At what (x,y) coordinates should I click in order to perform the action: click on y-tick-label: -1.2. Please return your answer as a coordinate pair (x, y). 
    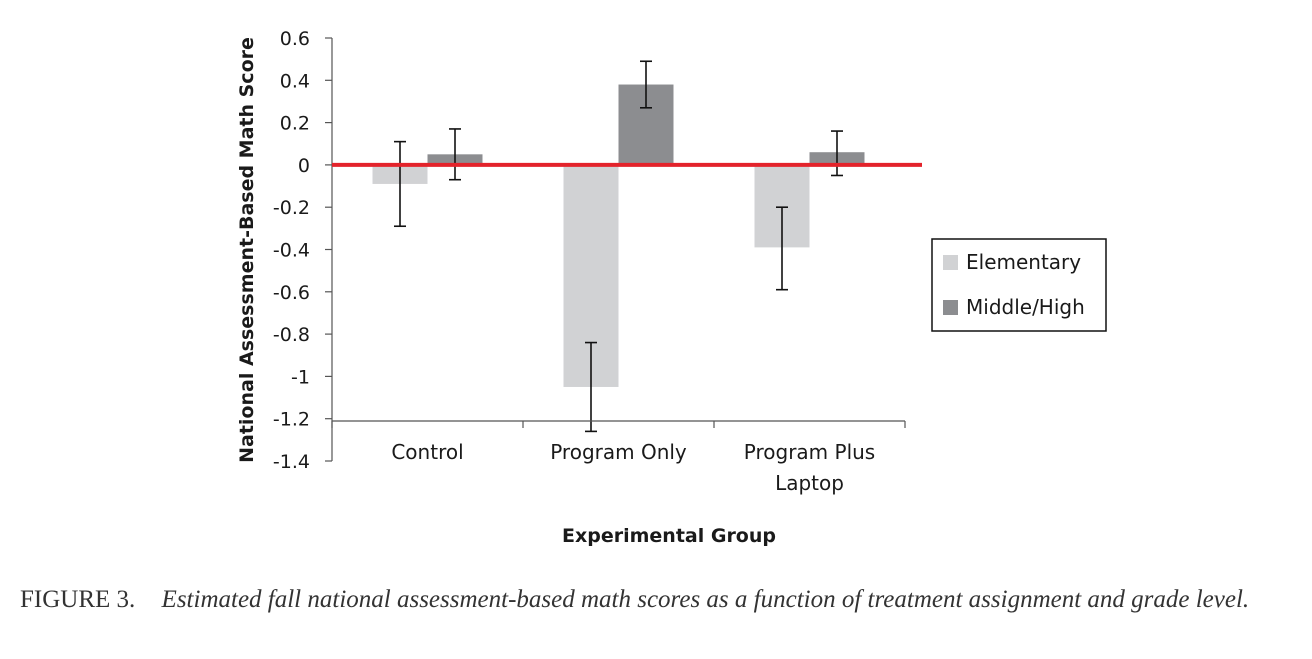
    Looking at the image, I should click on (291, 420).